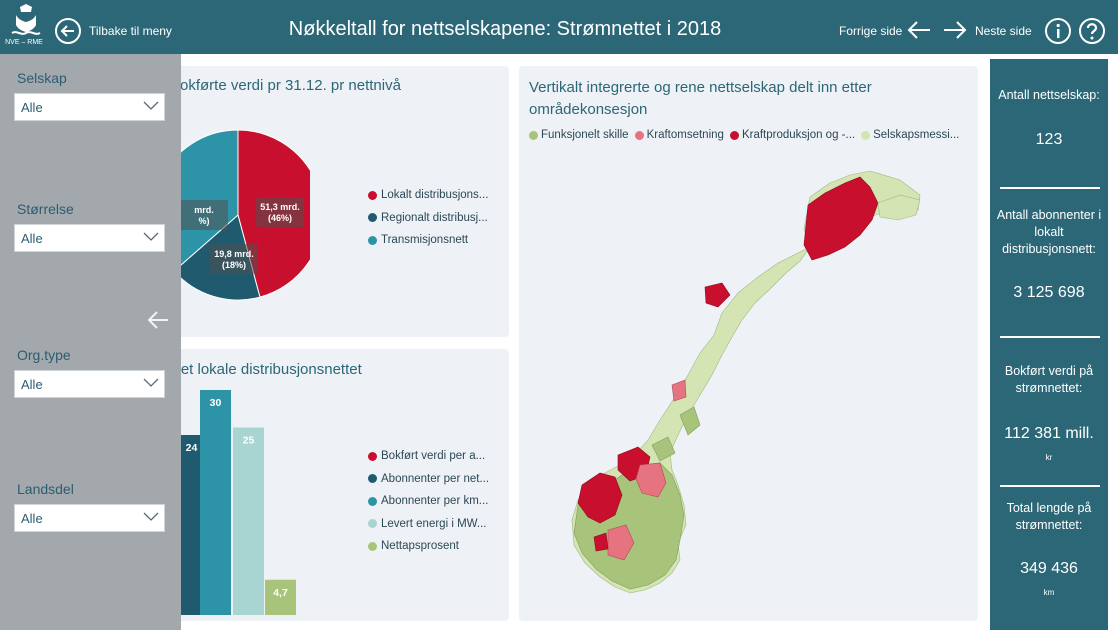 This screenshot has height=630, width=1118. What do you see at coordinates (89, 107) in the screenshot?
I see `filter-select-selskap: Alle` at bounding box center [89, 107].